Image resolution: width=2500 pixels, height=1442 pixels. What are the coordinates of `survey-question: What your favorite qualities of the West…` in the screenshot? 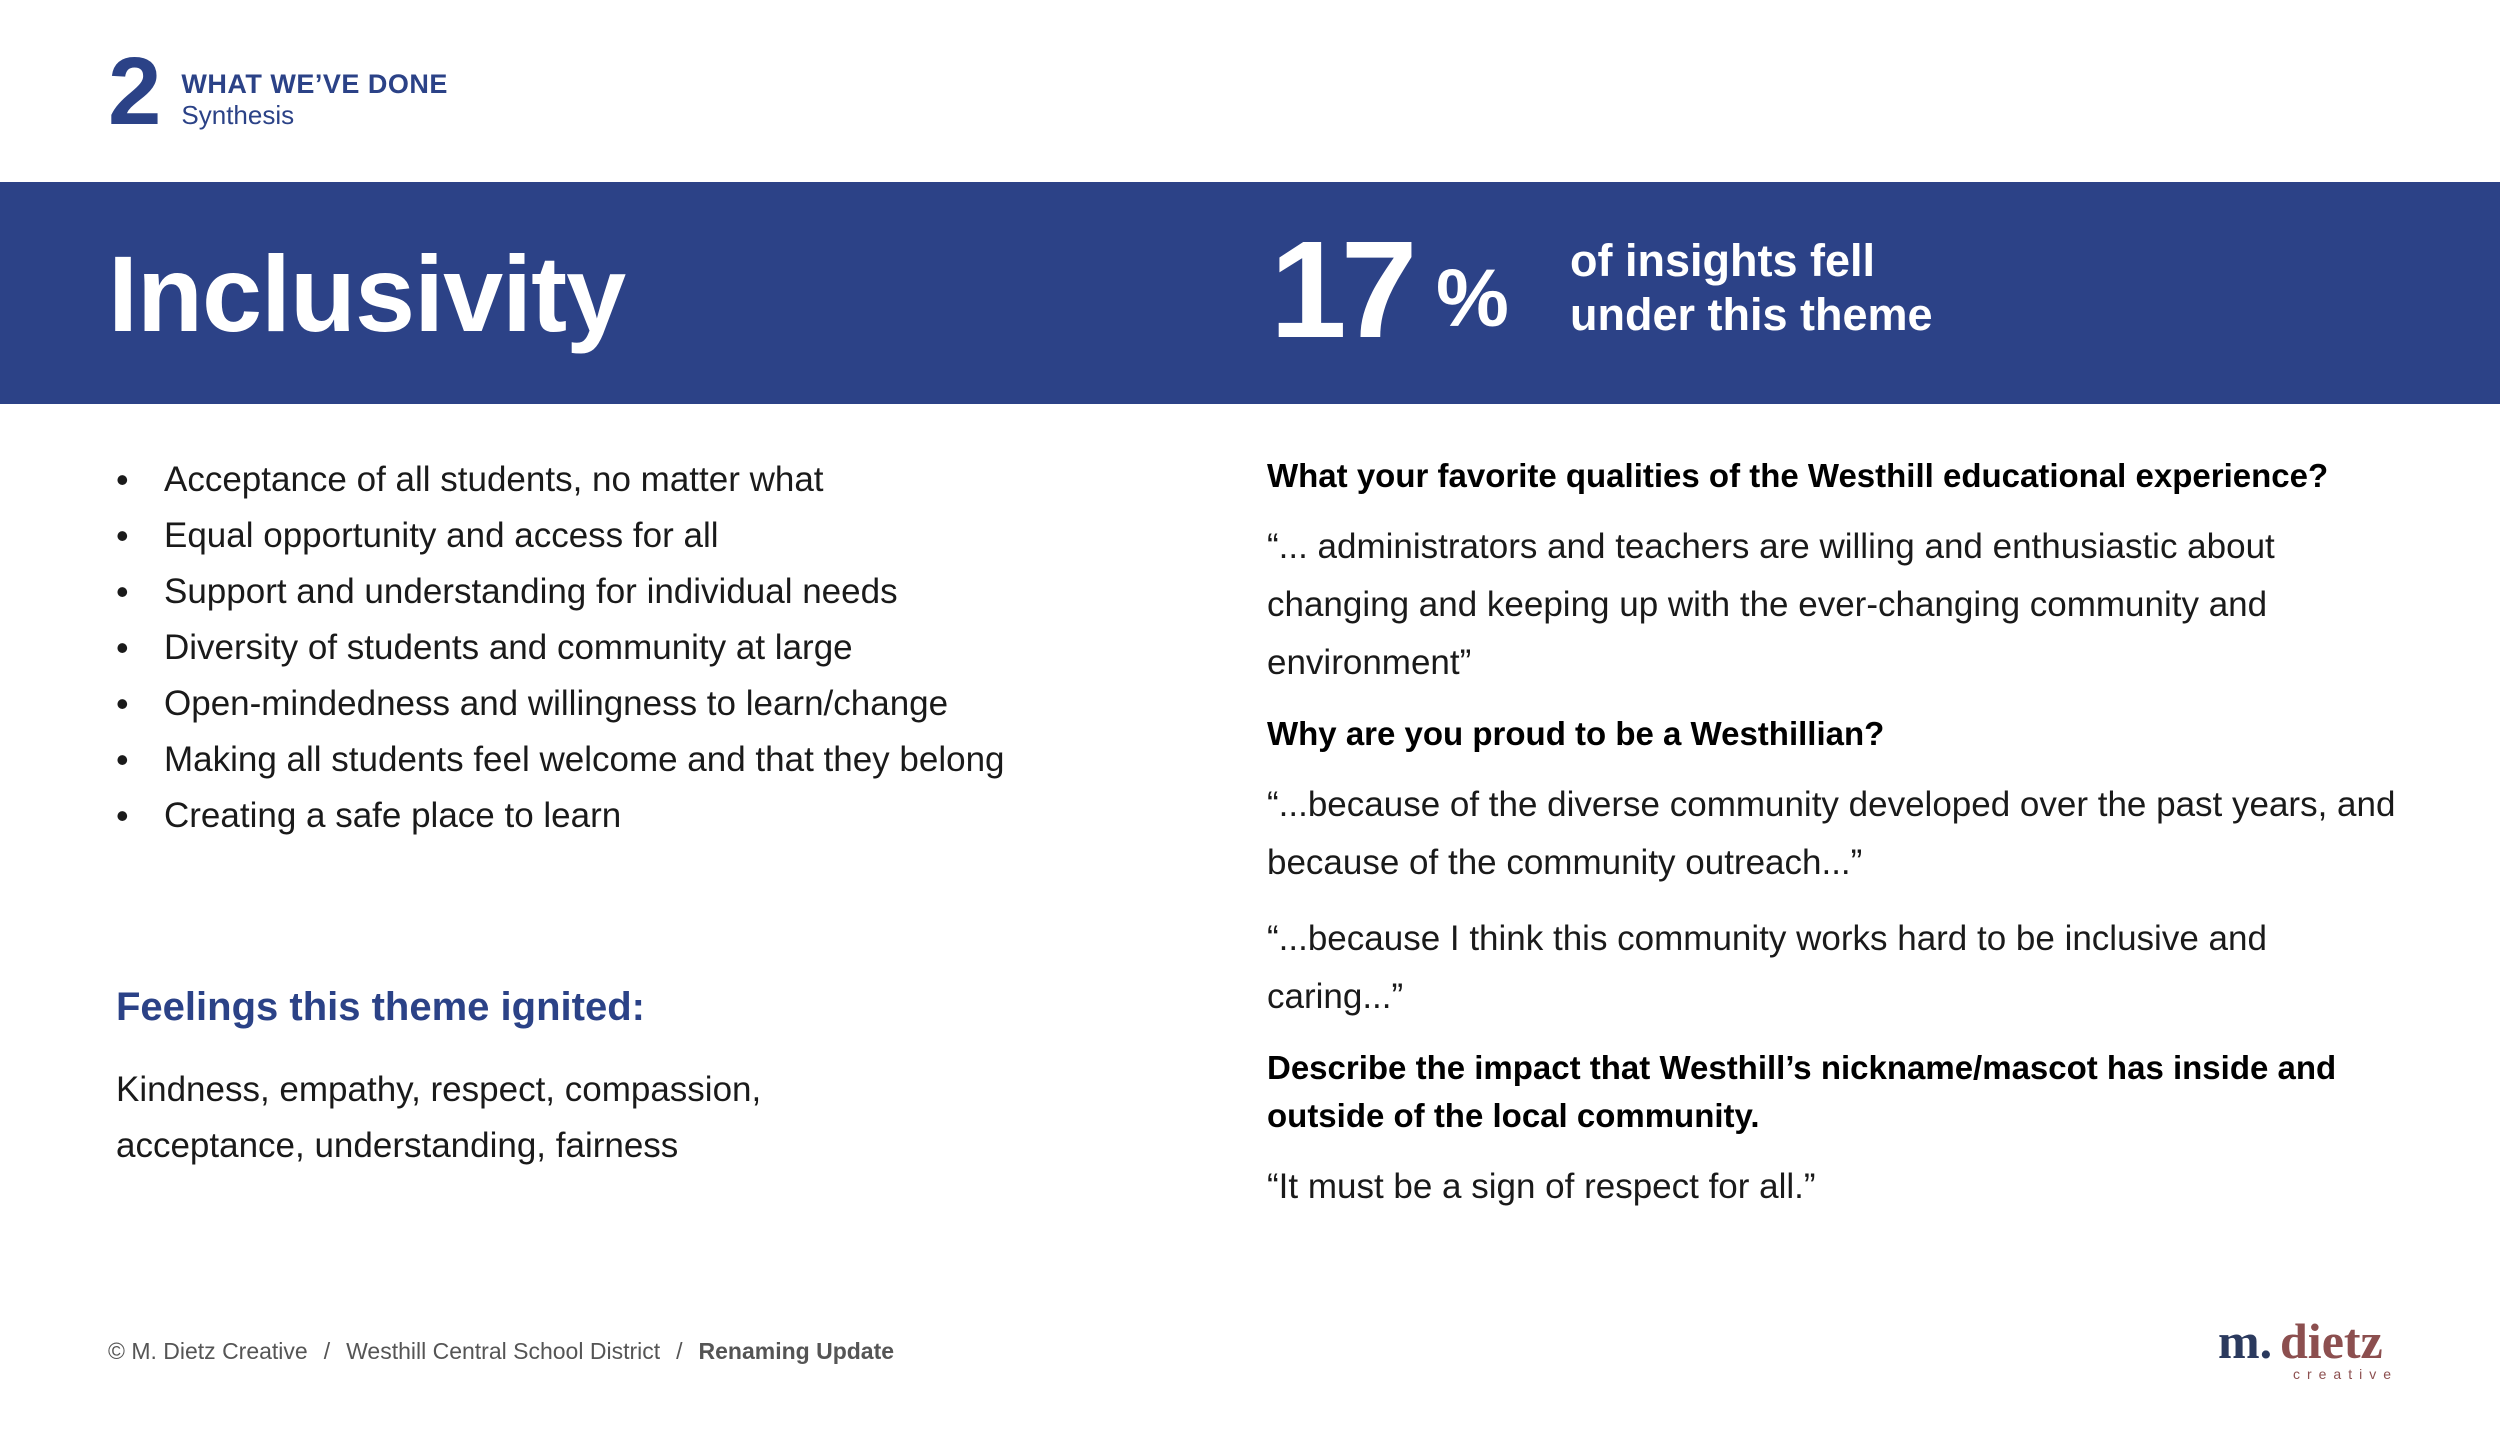 It's located at (1798, 475).